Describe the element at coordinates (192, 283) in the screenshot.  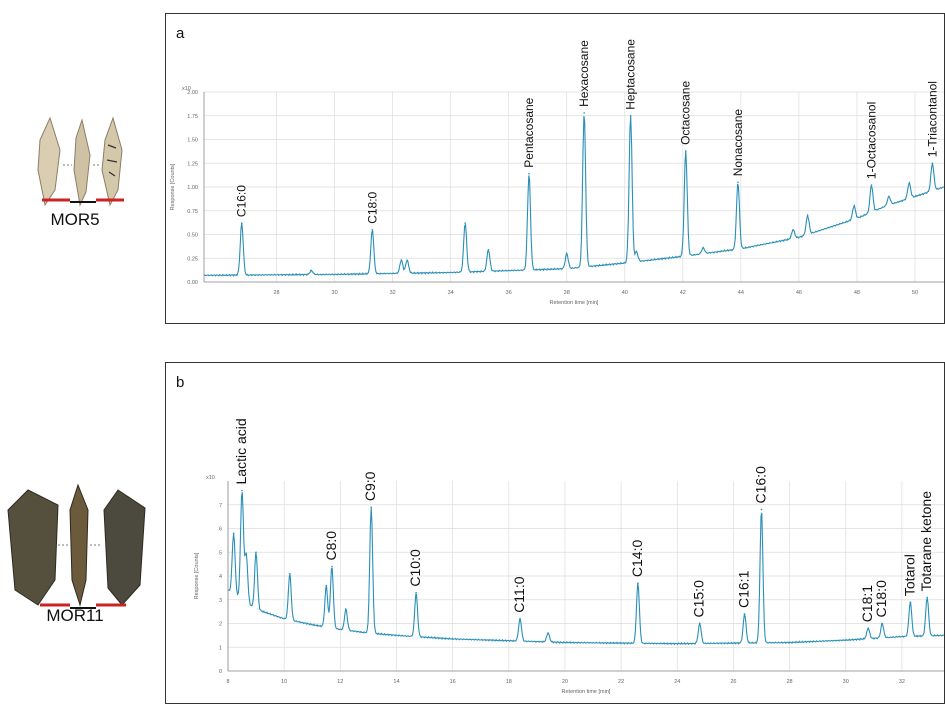
I see `y-tick-label: 0.00` at that location.